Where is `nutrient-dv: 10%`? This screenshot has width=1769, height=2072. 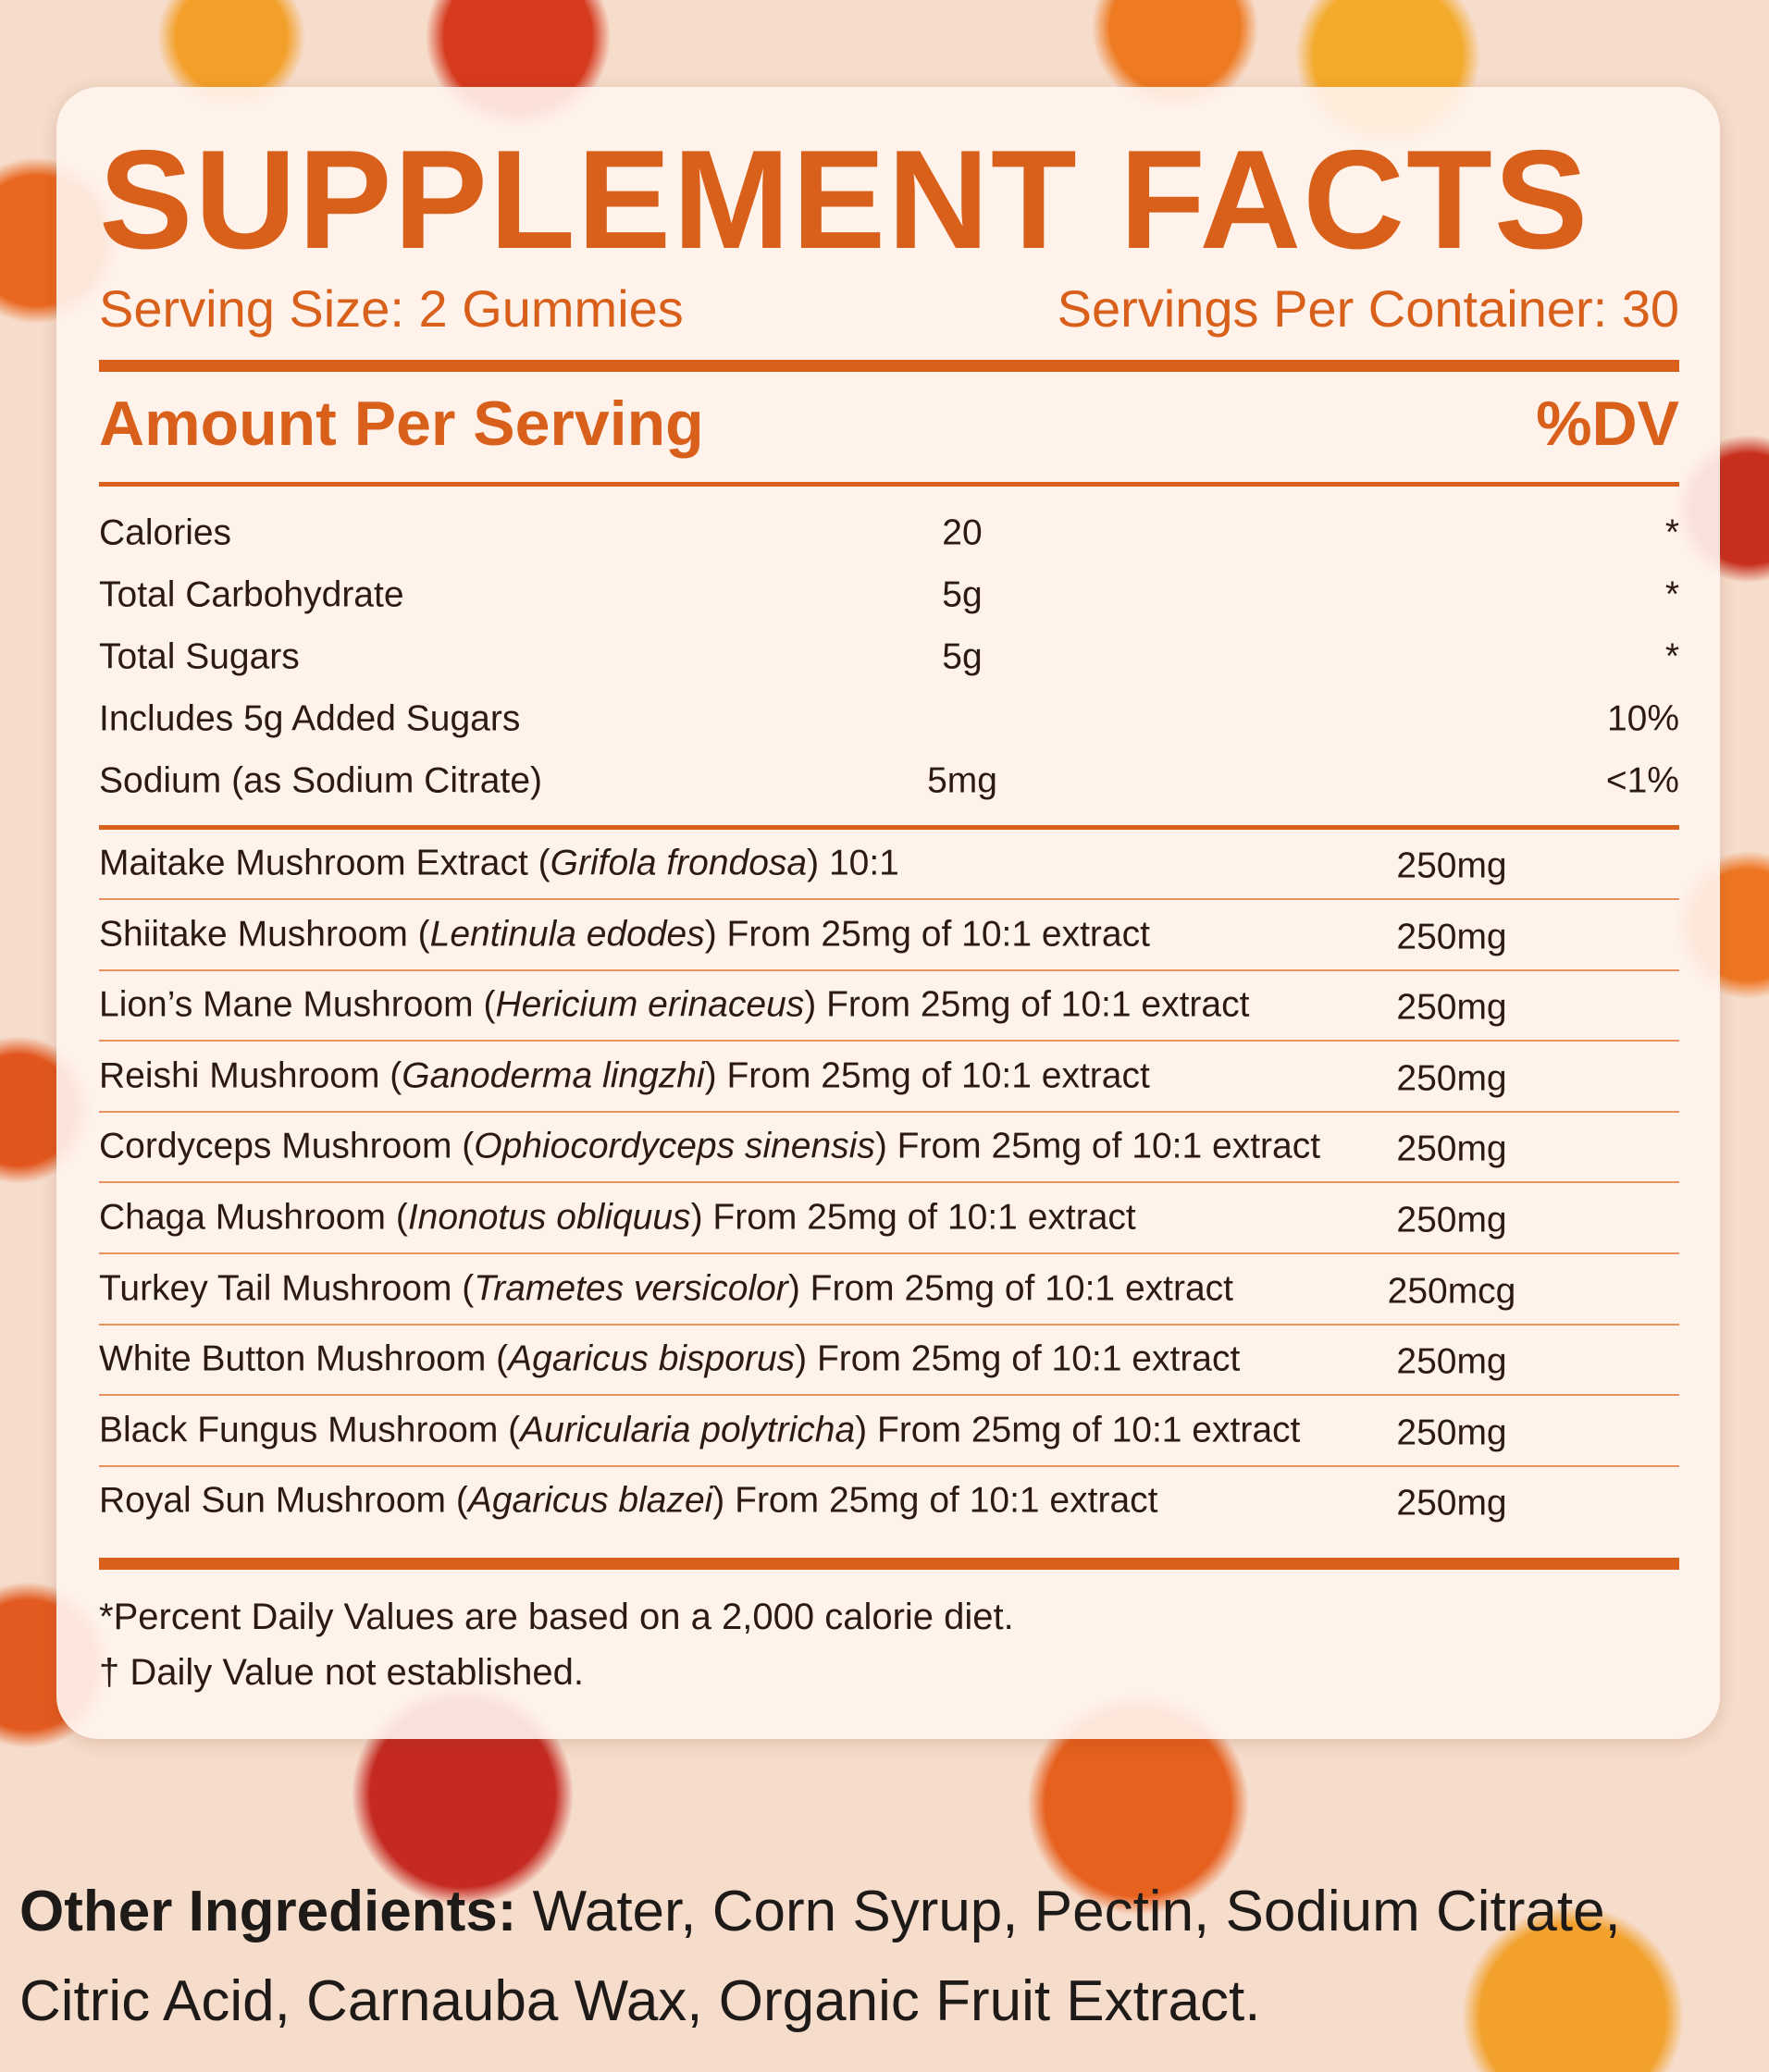
nutrient-dv: 10% is located at coordinates (1642, 718).